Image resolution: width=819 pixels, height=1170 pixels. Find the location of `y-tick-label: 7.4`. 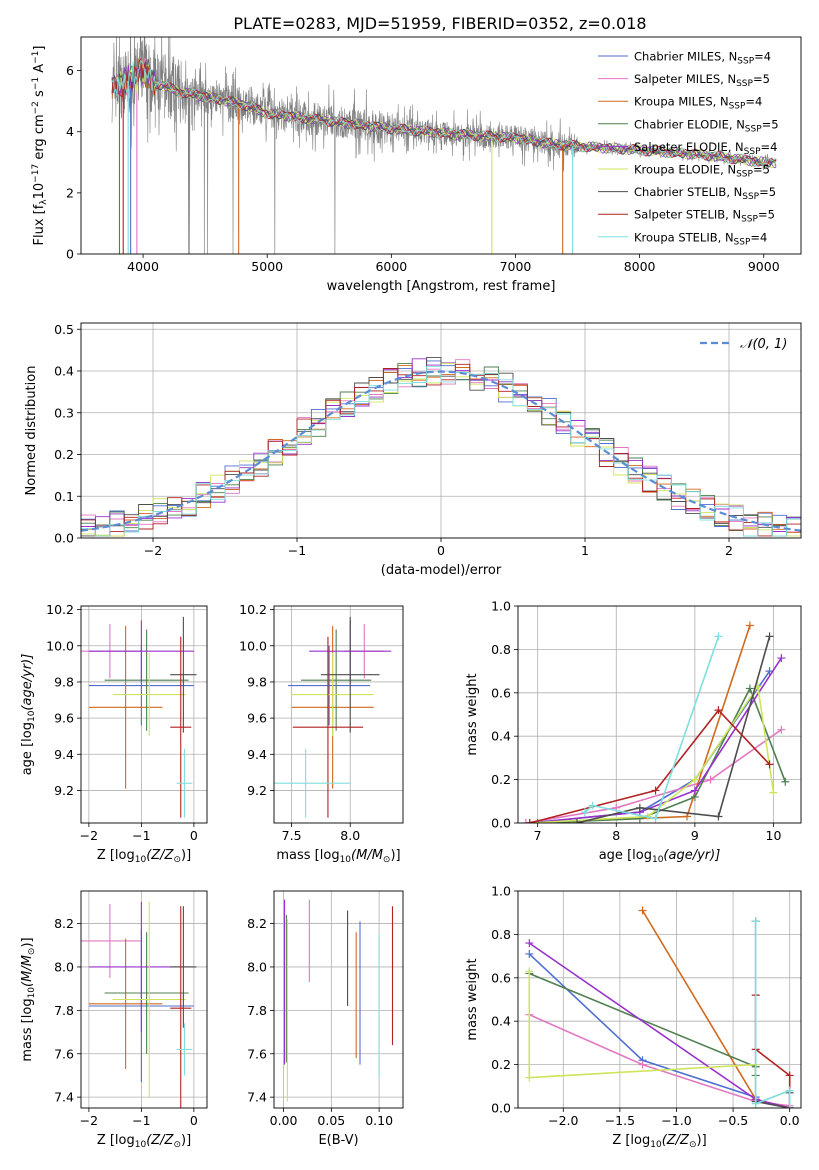

y-tick-label: 7.4 is located at coordinates (257, 1097).